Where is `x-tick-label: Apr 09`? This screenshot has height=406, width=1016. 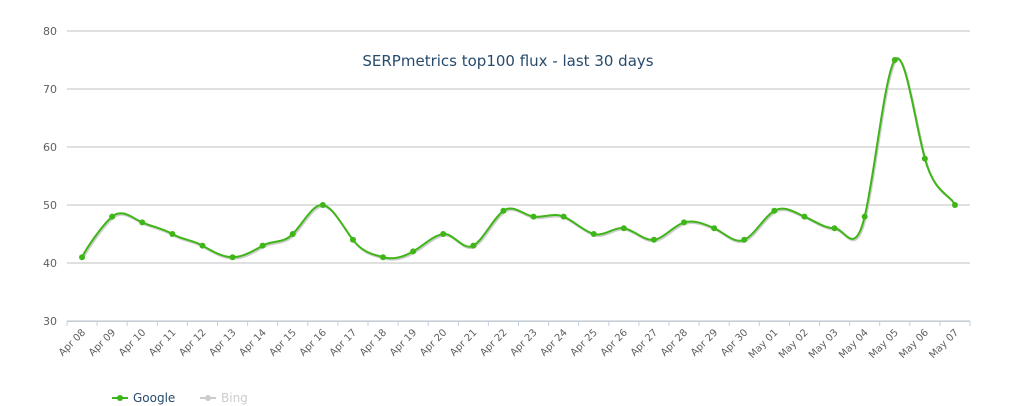 x-tick-label: Apr 09 is located at coordinates (102, 342).